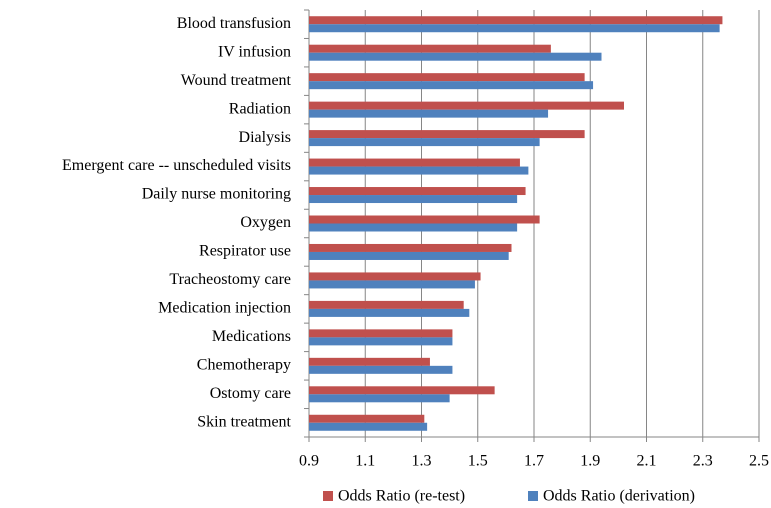  What do you see at coordinates (365, 461) in the screenshot?
I see `x-tick-label: 1.1` at bounding box center [365, 461].